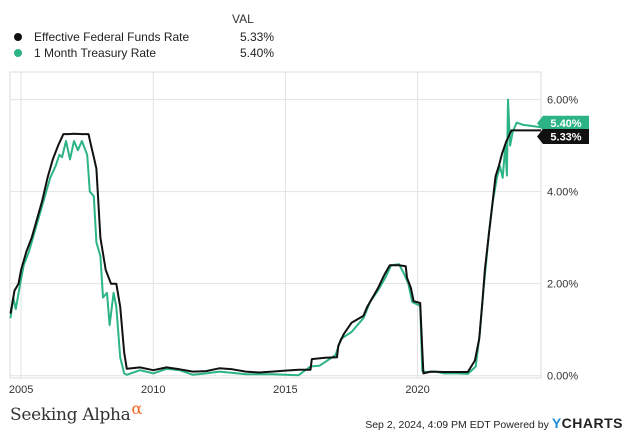 The image size is (635, 439). I want to click on end-label-treasury: 5.40%, so click(565, 124).